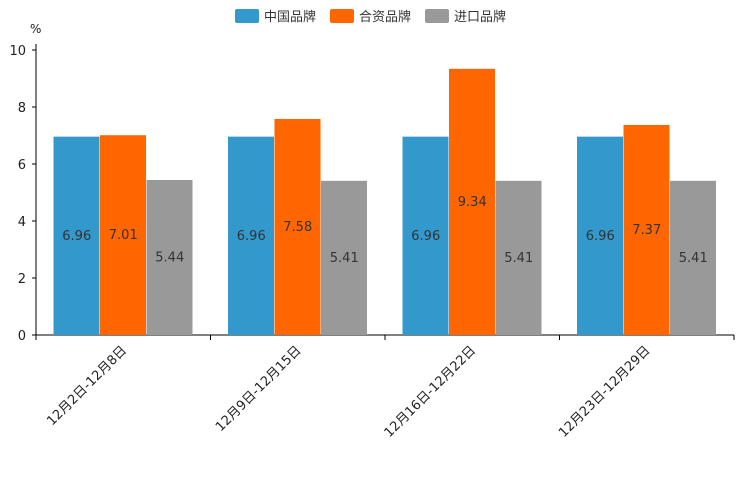  What do you see at coordinates (87, 386) in the screenshot?
I see `category-label-1: 12月2日-12月8日` at bounding box center [87, 386].